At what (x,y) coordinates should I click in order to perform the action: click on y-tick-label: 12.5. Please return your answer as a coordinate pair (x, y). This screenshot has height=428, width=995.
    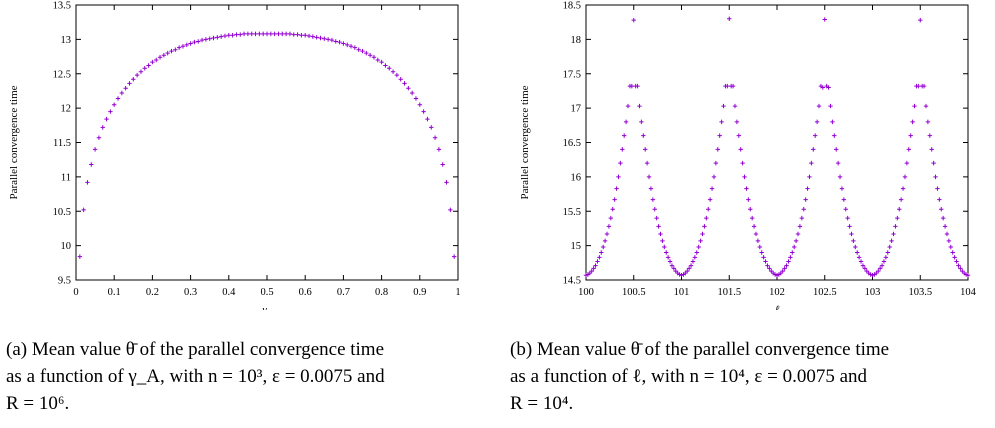
    Looking at the image, I should click on (62, 74).